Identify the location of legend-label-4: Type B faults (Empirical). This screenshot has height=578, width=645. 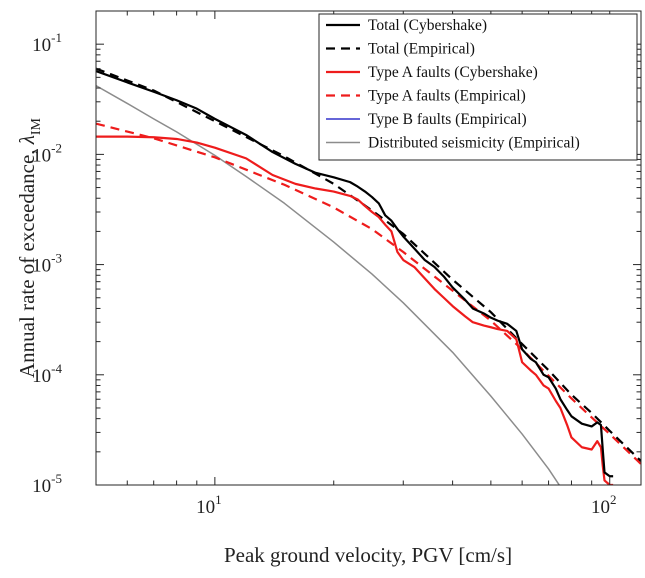
(447, 119).